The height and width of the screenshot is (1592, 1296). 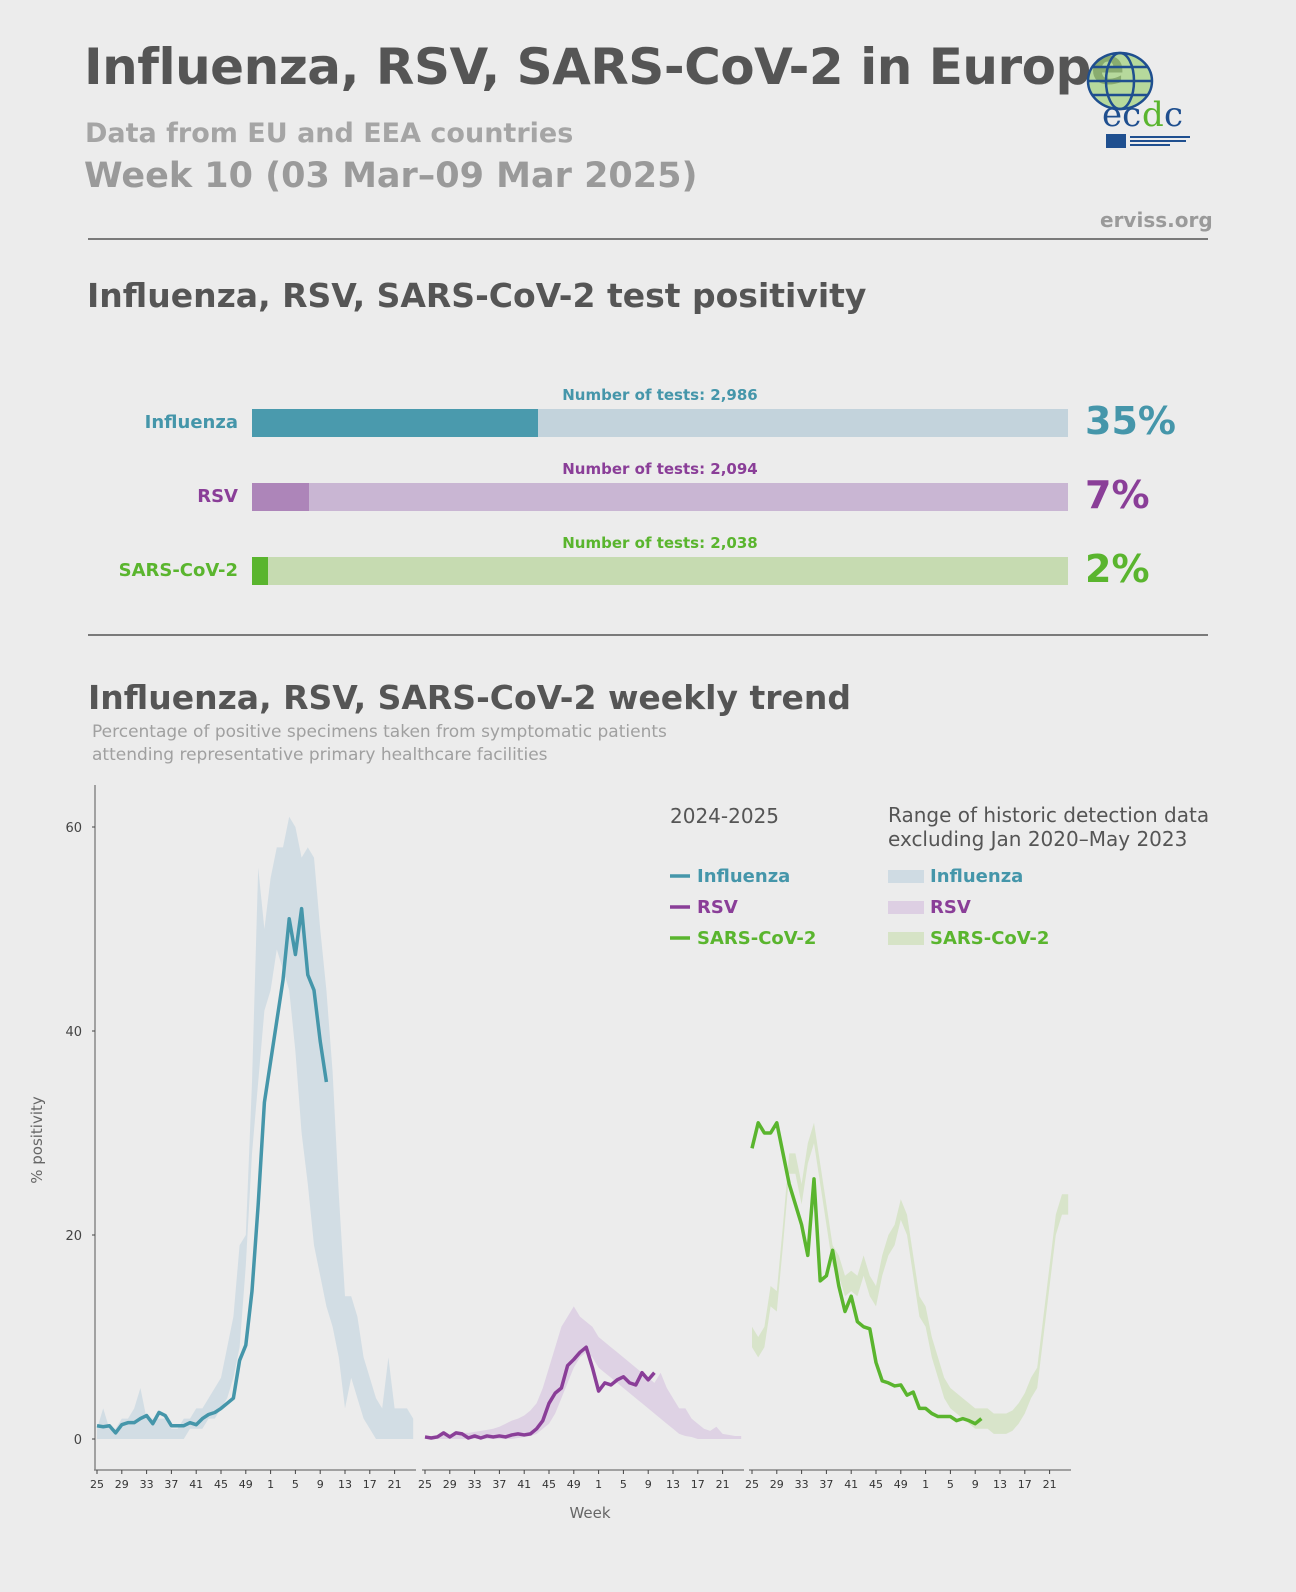 What do you see at coordinates (191, 422) in the screenshot?
I see `bar-label: Influenza` at bounding box center [191, 422].